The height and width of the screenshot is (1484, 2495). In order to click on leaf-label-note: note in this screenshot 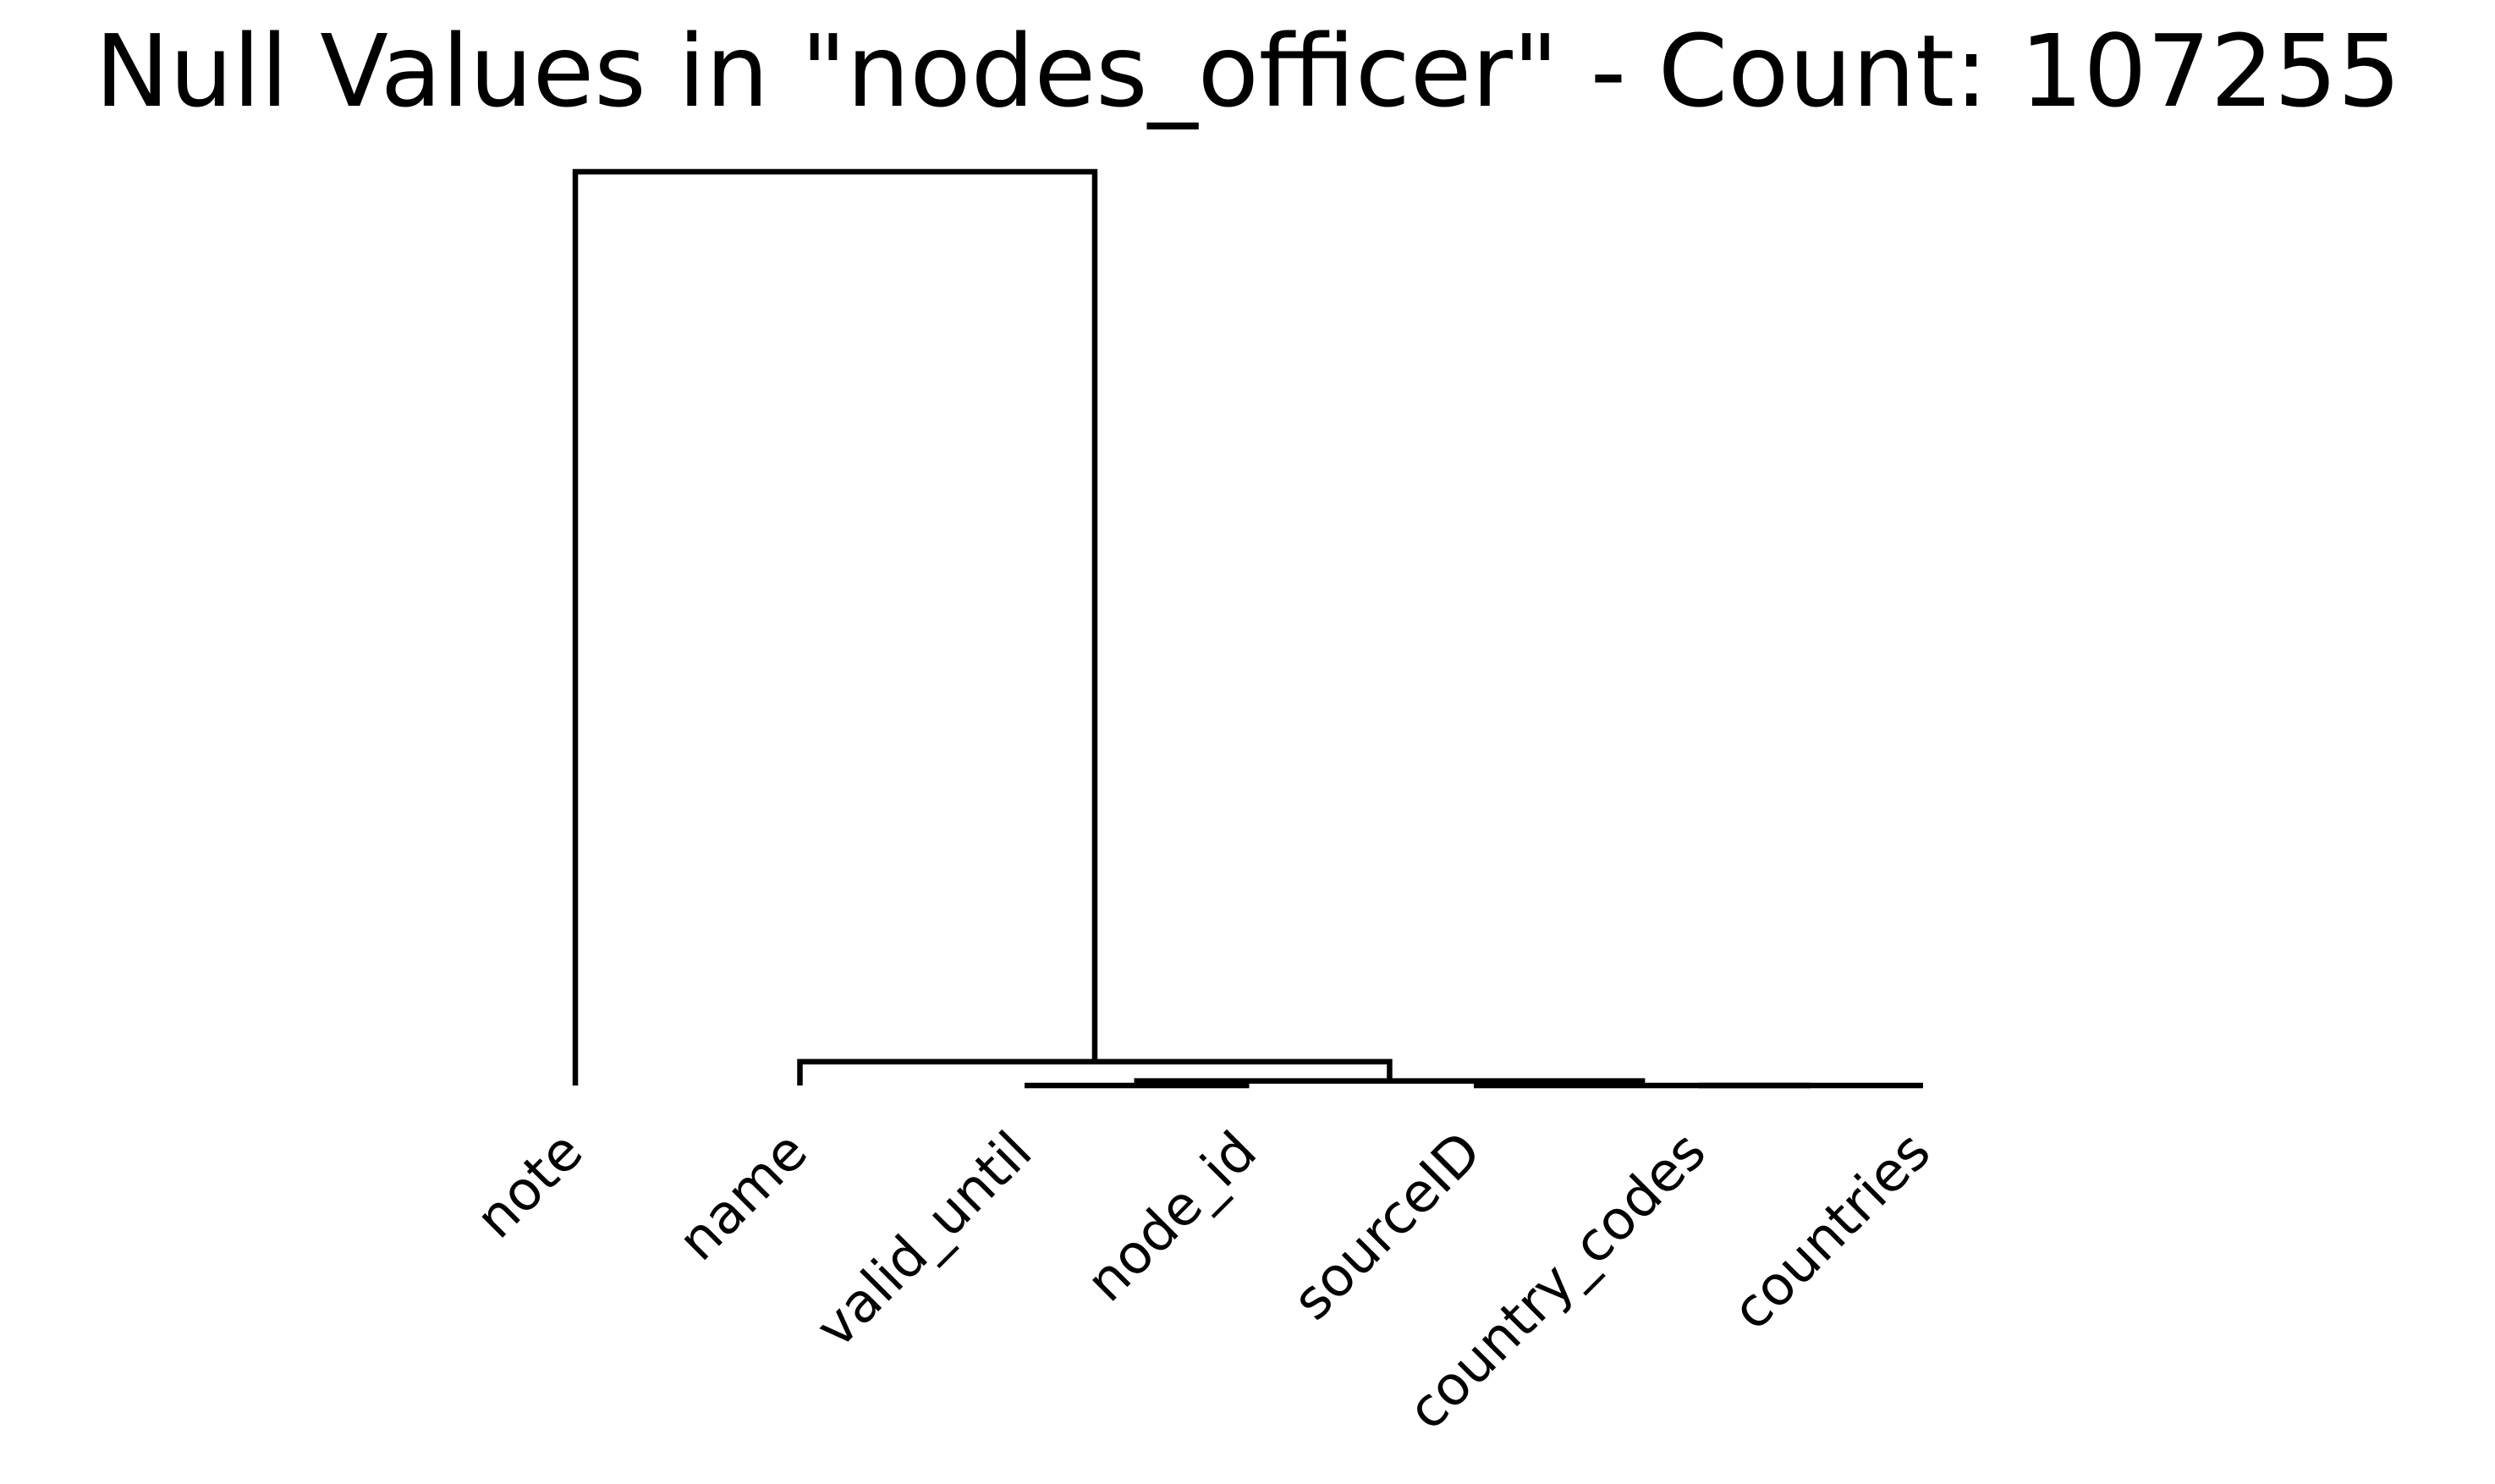, I will do `click(529, 1185)`.